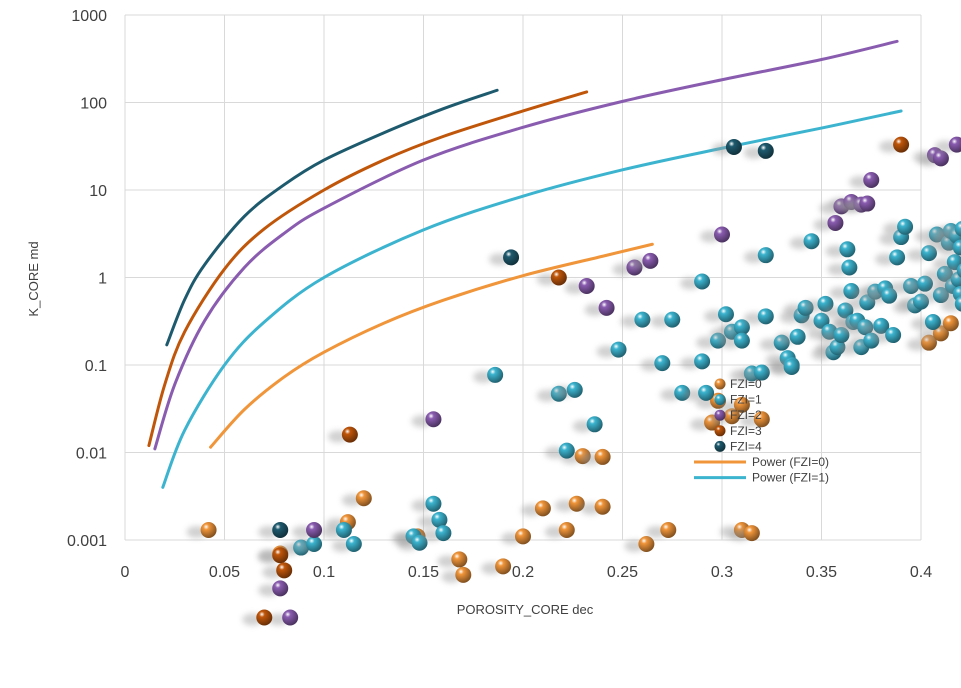  What do you see at coordinates (102, 279) in the screenshot?
I see `y-tick-label: 1` at bounding box center [102, 279].